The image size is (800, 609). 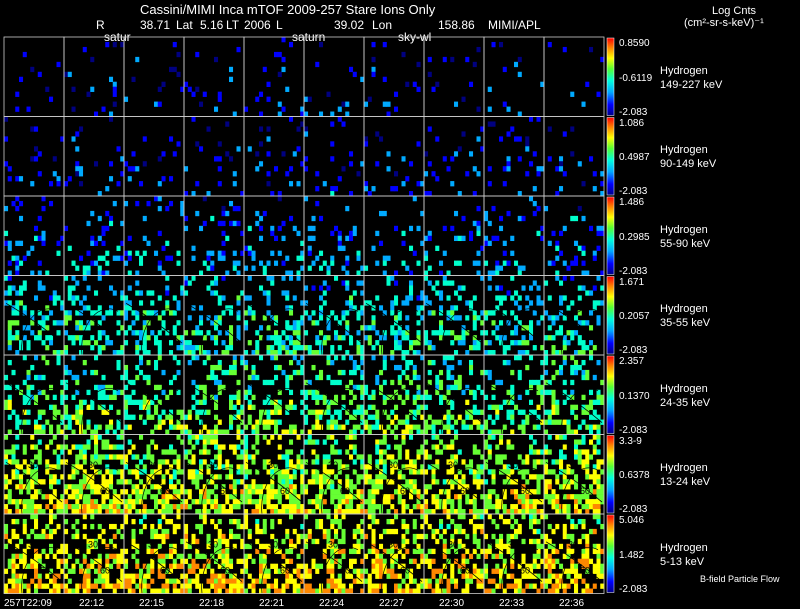 I want to click on latitude-contour, so click(x=400, y=411).